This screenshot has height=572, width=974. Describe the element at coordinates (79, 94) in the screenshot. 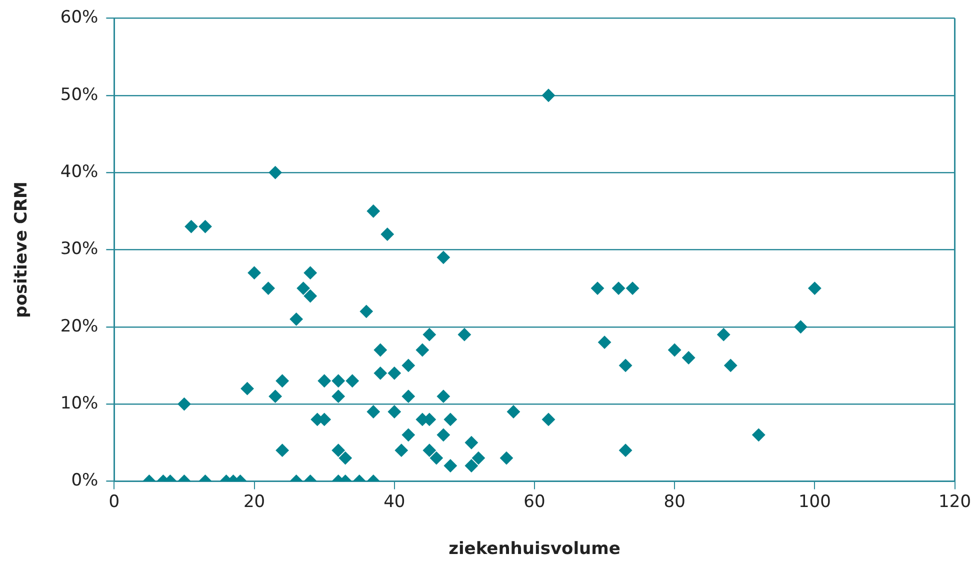

I see `y-tick-label: 50%` at that location.